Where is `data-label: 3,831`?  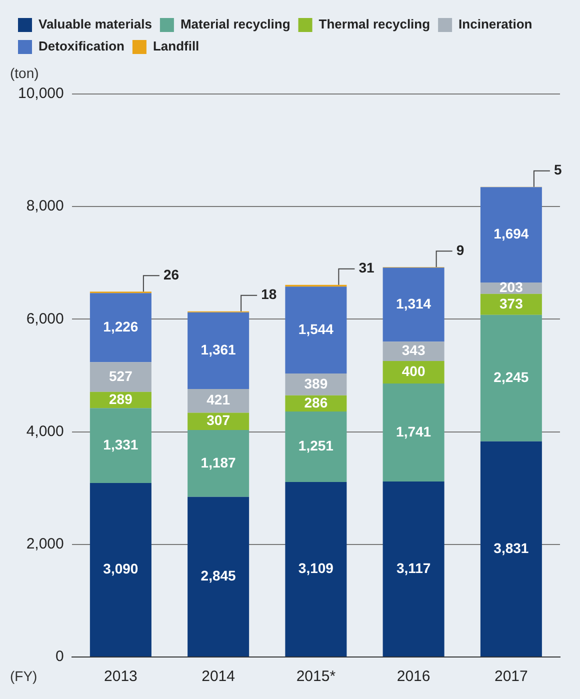 data-label: 3,831 is located at coordinates (511, 548).